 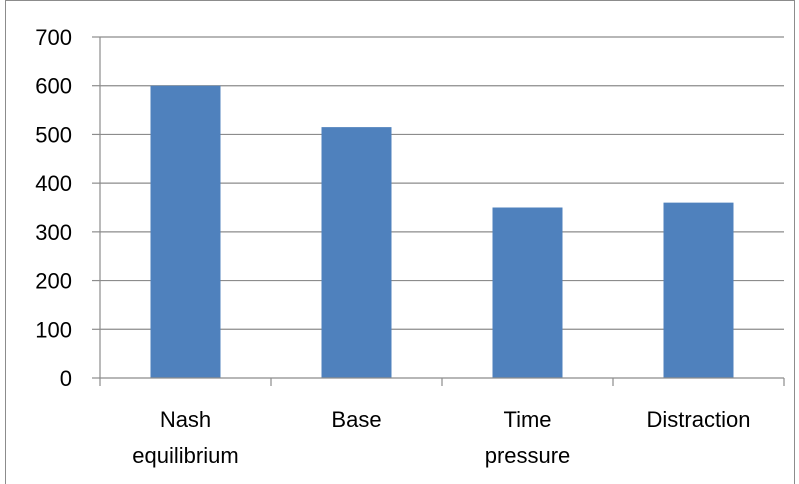 I want to click on y-tick-label: 700, so click(x=53, y=37).